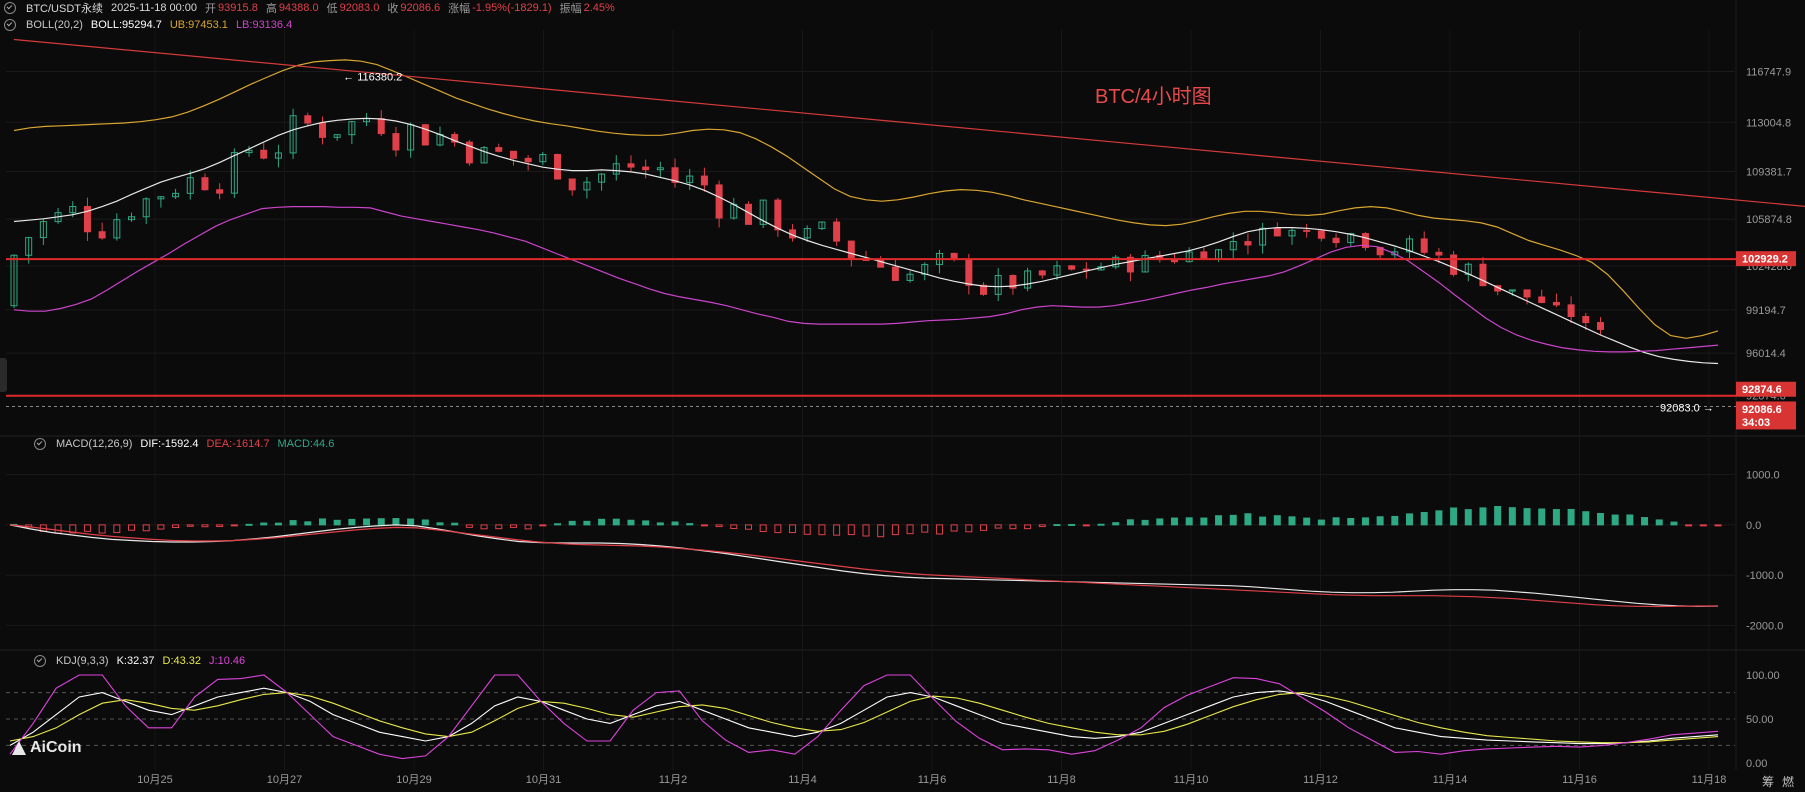 The image size is (1805, 792). Describe the element at coordinates (10, 25) in the screenshot. I see `boll-toggle-icon` at that location.